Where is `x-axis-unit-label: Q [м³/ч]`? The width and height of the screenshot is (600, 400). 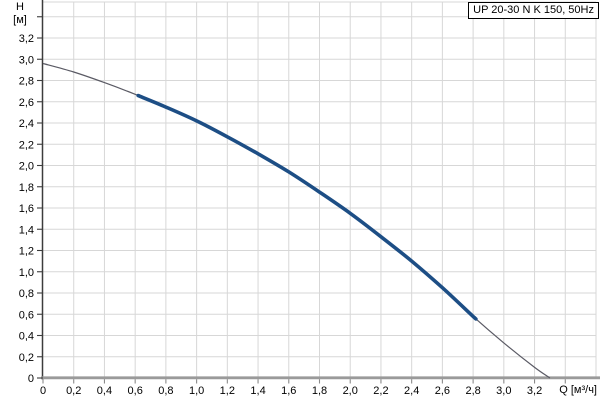
x-axis-unit-label: Q [м³/ч] is located at coordinates (578, 390).